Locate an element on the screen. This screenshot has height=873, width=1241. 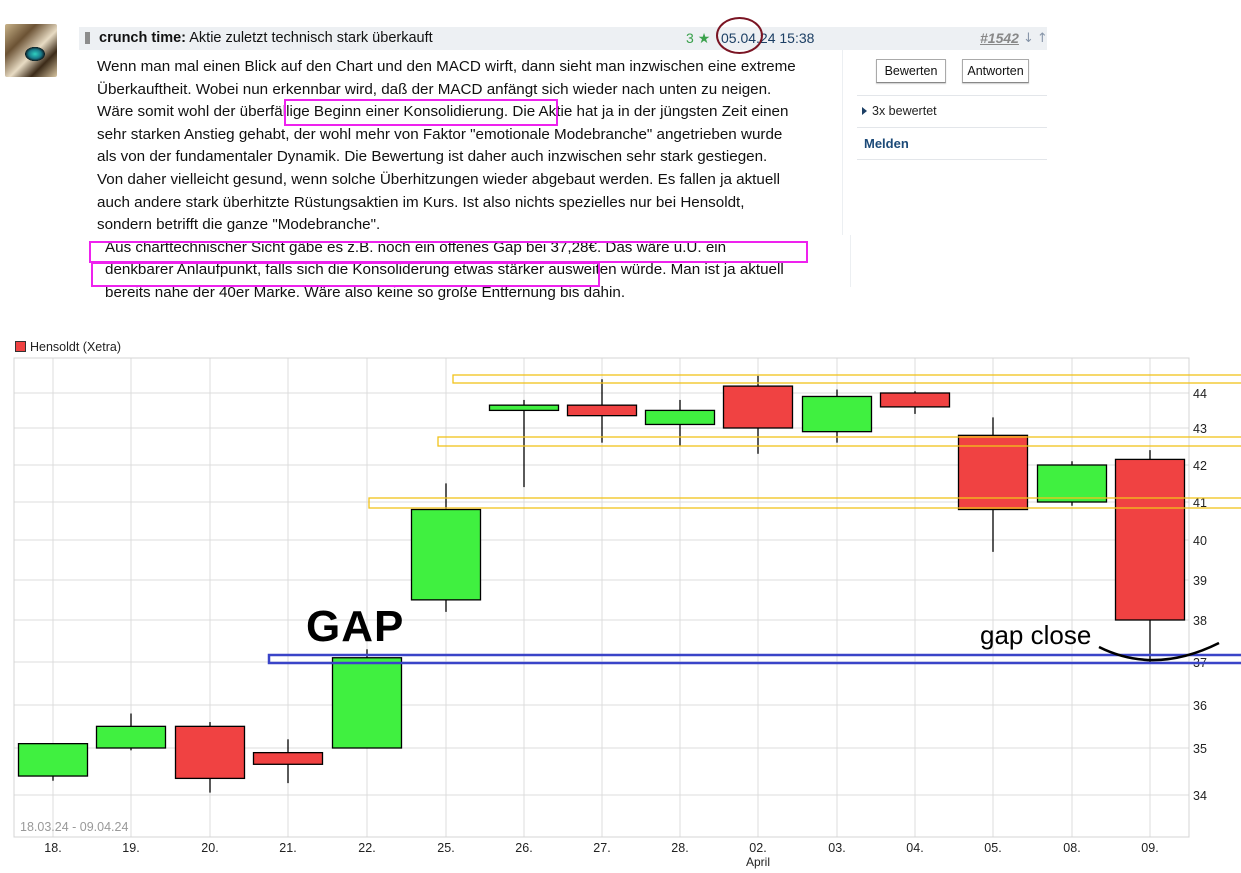
arrow-down-icon: ↓ is located at coordinates (1030, 38).